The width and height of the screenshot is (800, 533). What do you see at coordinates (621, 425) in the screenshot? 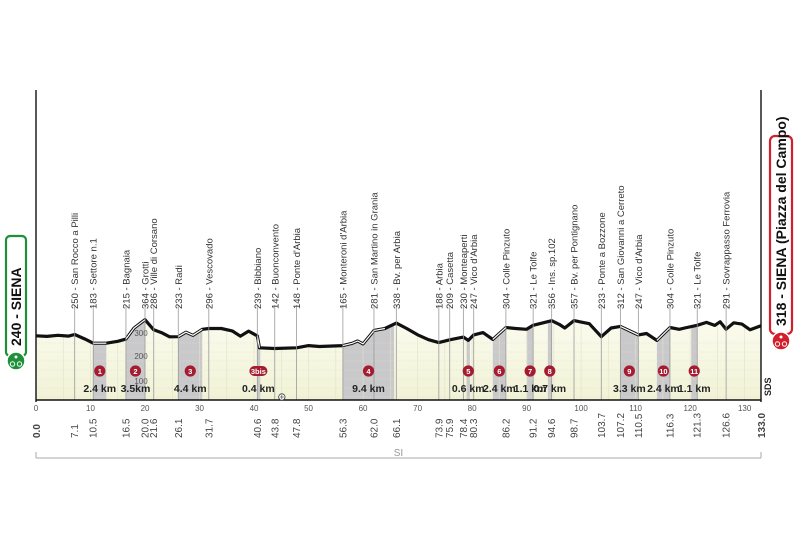
I see `waypoint-km-label: 107.2` at bounding box center [621, 425].